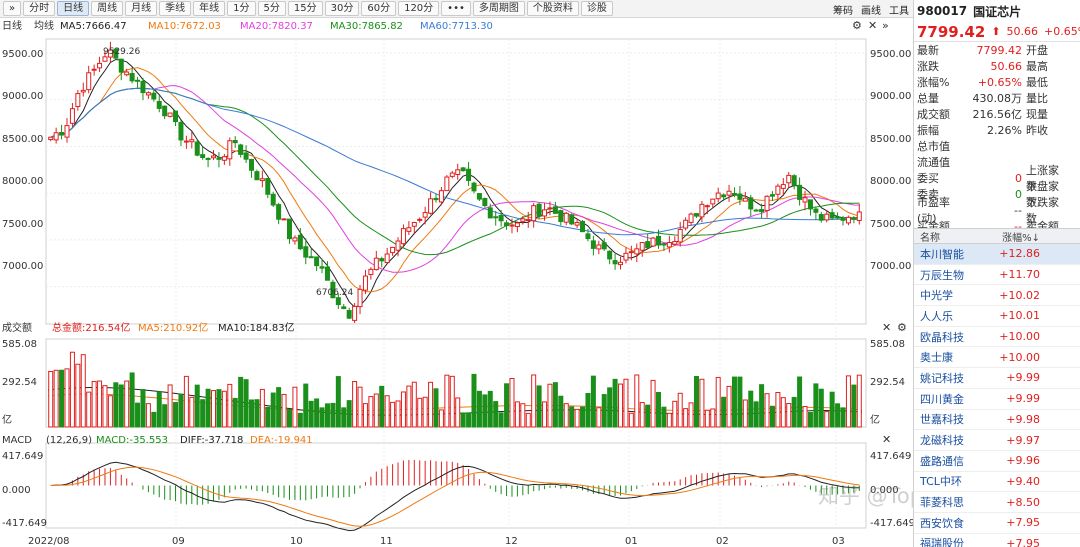 The image size is (1080, 547). I want to click on volume-ma5: MA5:210.92亿, so click(173, 327).